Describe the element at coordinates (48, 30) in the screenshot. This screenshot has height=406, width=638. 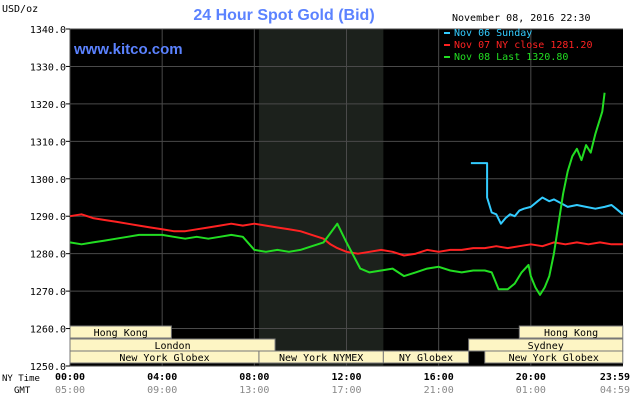
I see `y-tick-label: 1340.0` at that location.